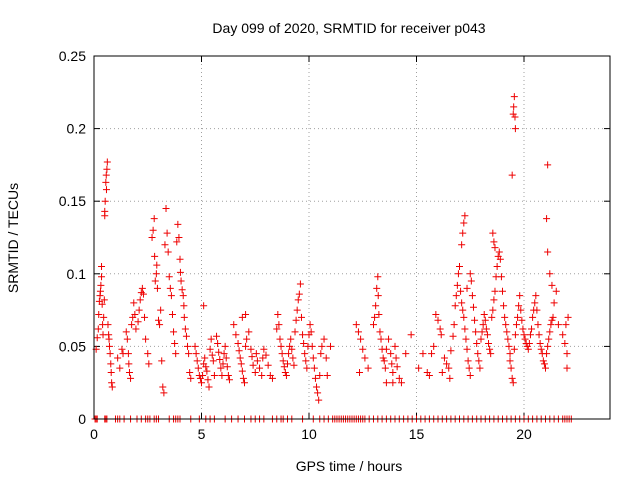  I want to click on x-tick-labels: 0 5 10 15 20, so click(311, 434).